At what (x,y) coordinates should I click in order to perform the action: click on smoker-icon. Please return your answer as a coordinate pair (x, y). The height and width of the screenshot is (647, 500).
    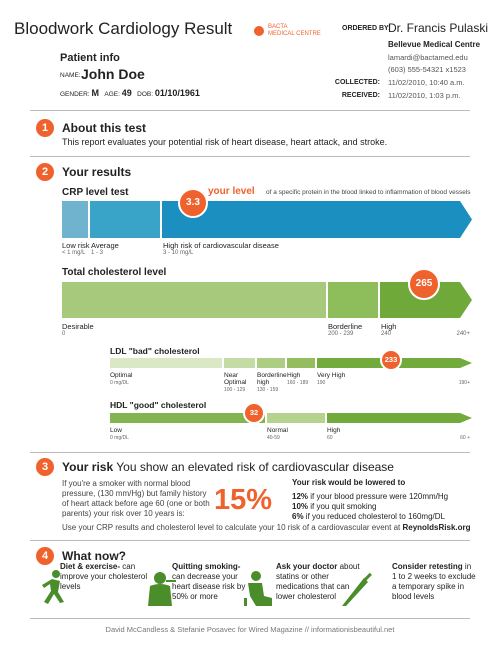
    Looking at the image, I should click on (162, 589).